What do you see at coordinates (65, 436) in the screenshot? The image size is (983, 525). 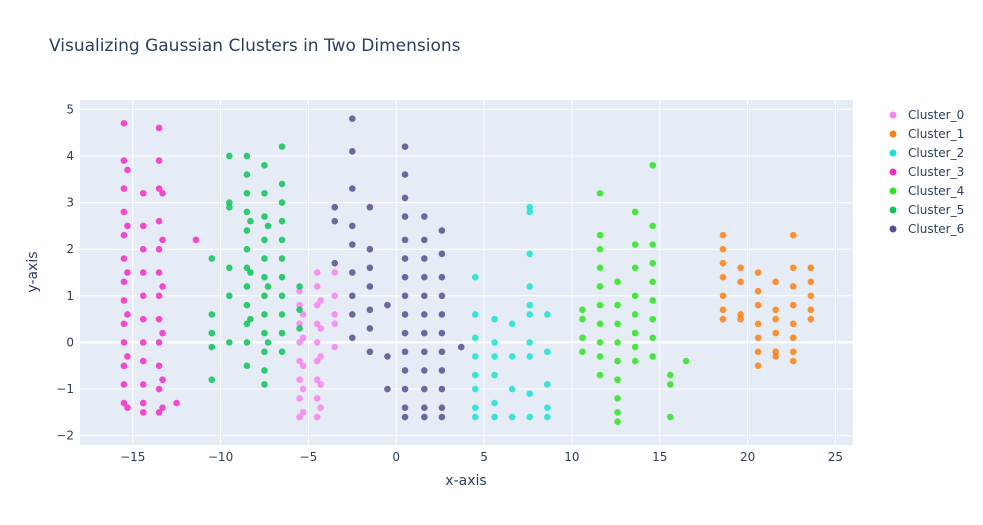 I see `y-tick-label: −2` at bounding box center [65, 436].